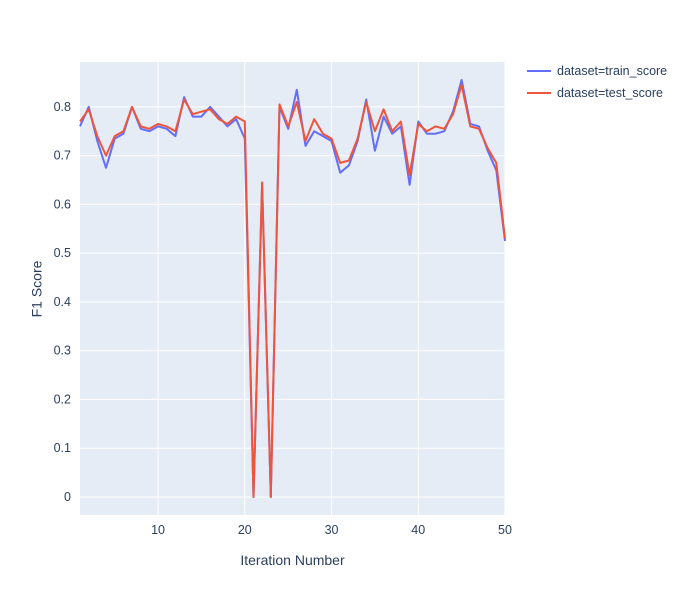 The image size is (700, 600). Describe the element at coordinates (418, 530) in the screenshot. I see `svg-text: 40` at that location.